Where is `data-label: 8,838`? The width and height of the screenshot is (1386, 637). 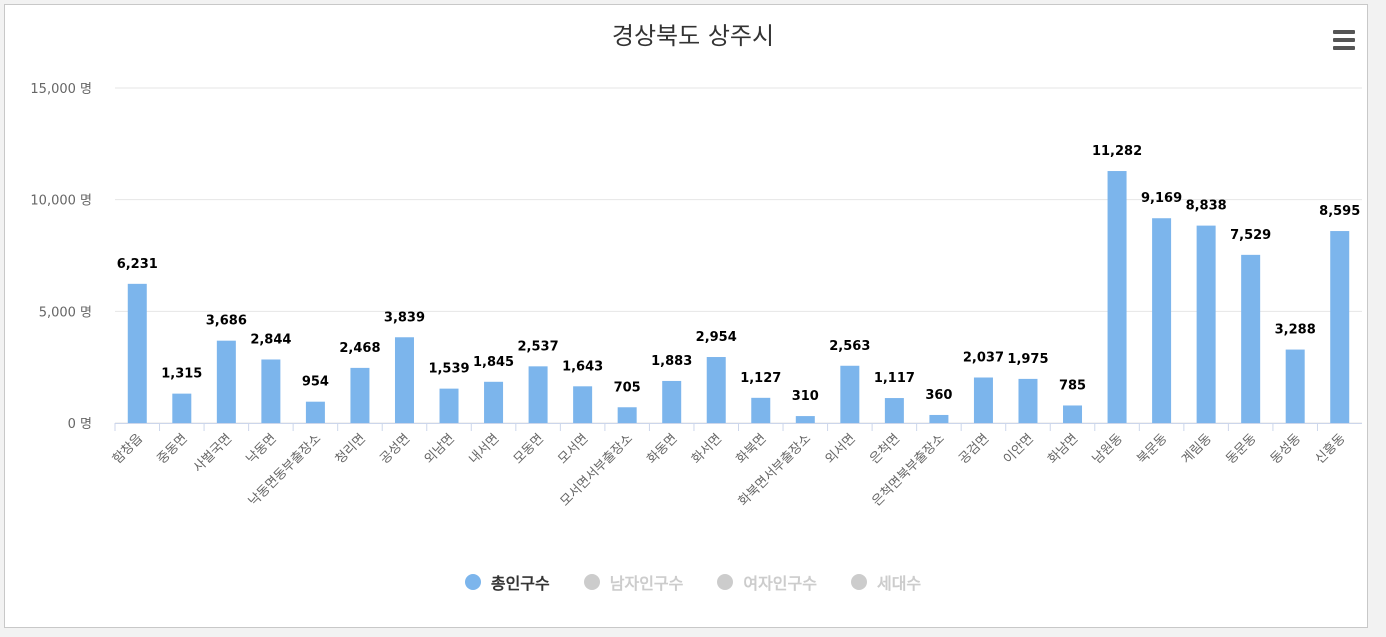
data-label: 8,838 is located at coordinates (1206, 206).